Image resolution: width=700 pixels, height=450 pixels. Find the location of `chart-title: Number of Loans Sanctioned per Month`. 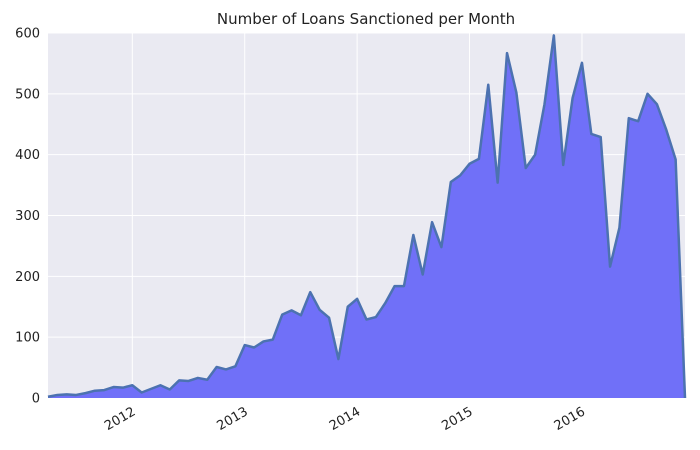

chart-title: Number of Loans Sanctioned per Month is located at coordinates (366, 19).